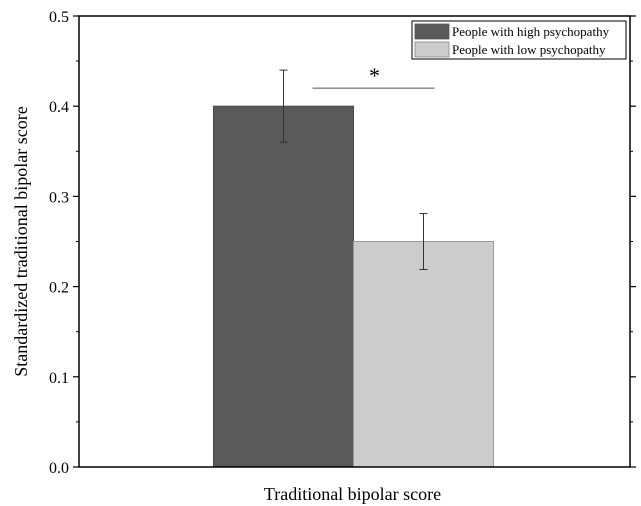 Image resolution: width=641 pixels, height=506 pixels. I want to click on y-tick-label: 0.0, so click(59, 468).